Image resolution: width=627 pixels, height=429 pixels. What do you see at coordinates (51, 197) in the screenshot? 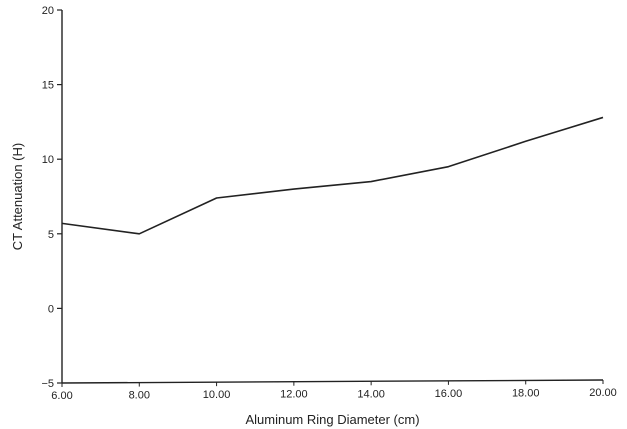
I see `y-ticks: −5 0 5 10 15 20` at bounding box center [51, 197].